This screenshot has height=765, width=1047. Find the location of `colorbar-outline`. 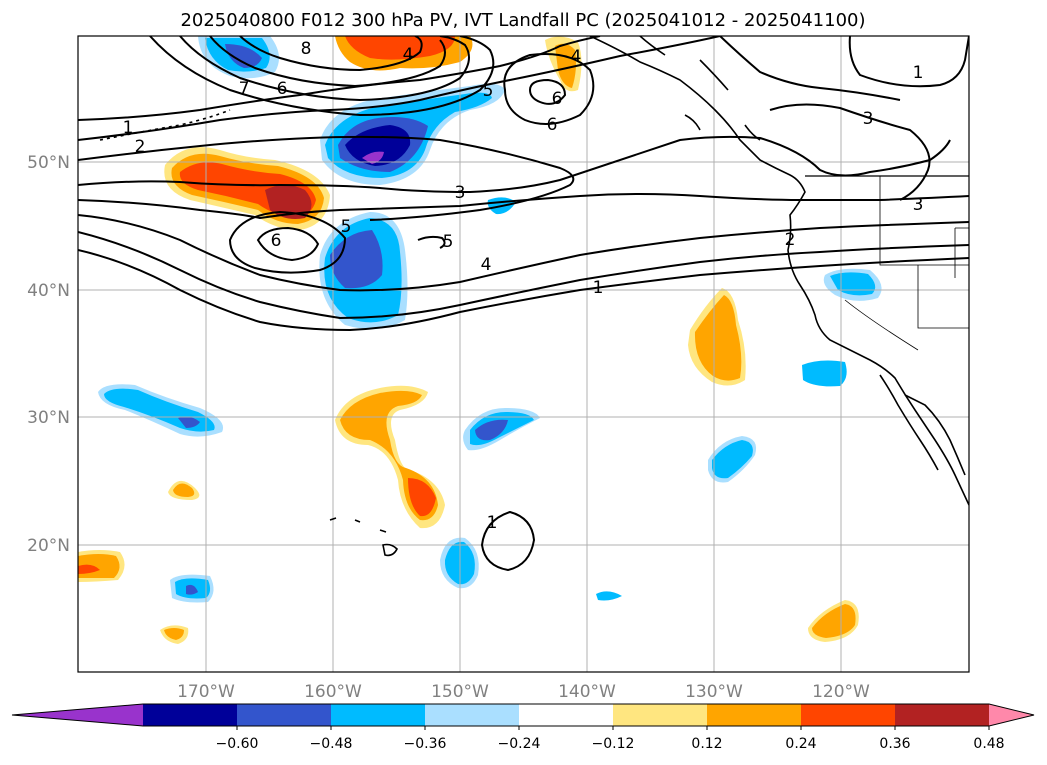

colorbar-outline is located at coordinates (523, 715).